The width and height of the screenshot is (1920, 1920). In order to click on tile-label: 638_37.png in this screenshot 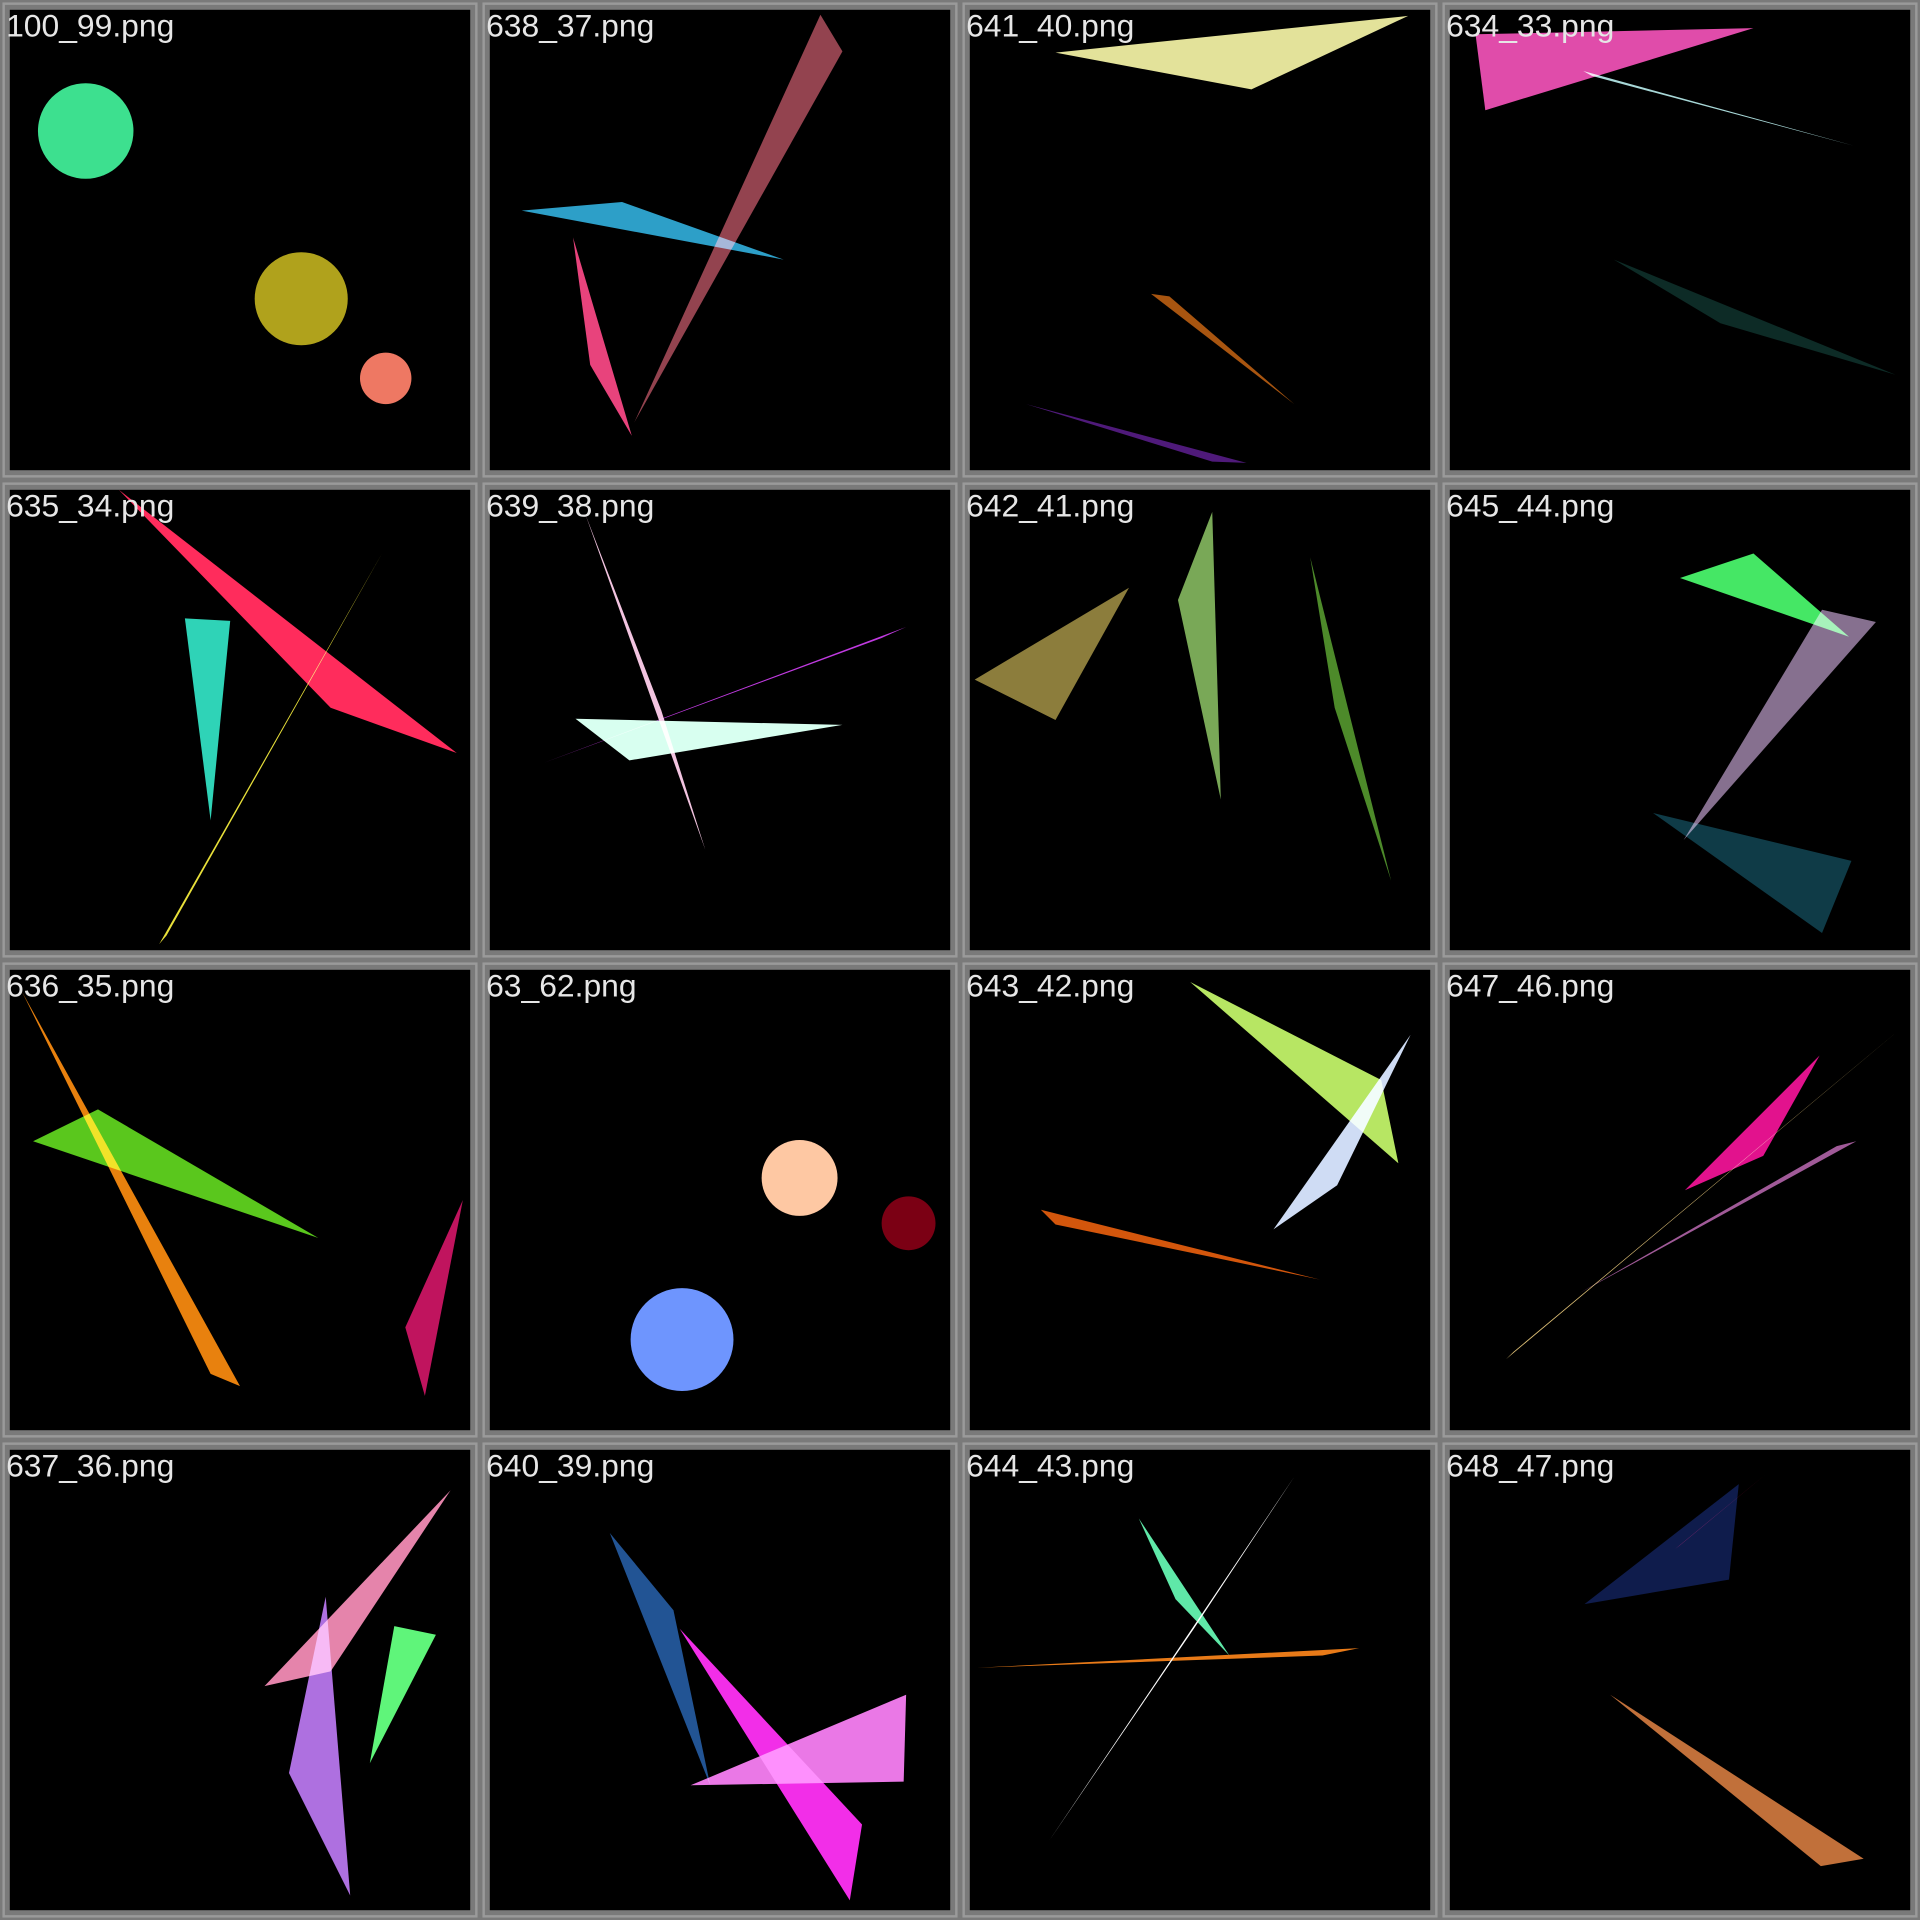, I will do `click(570, 26)`.